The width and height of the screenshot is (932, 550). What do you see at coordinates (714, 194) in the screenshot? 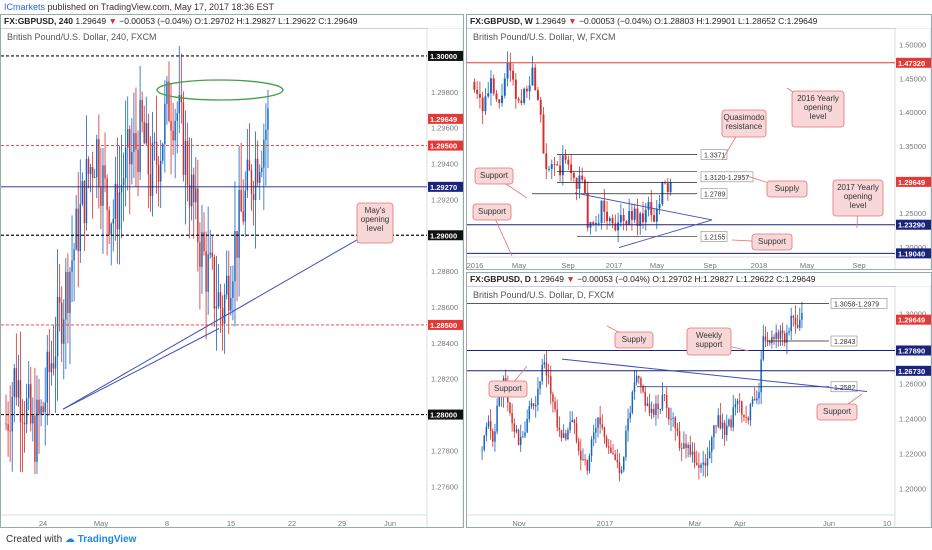
I see `box-1-2789-box` at bounding box center [714, 194].